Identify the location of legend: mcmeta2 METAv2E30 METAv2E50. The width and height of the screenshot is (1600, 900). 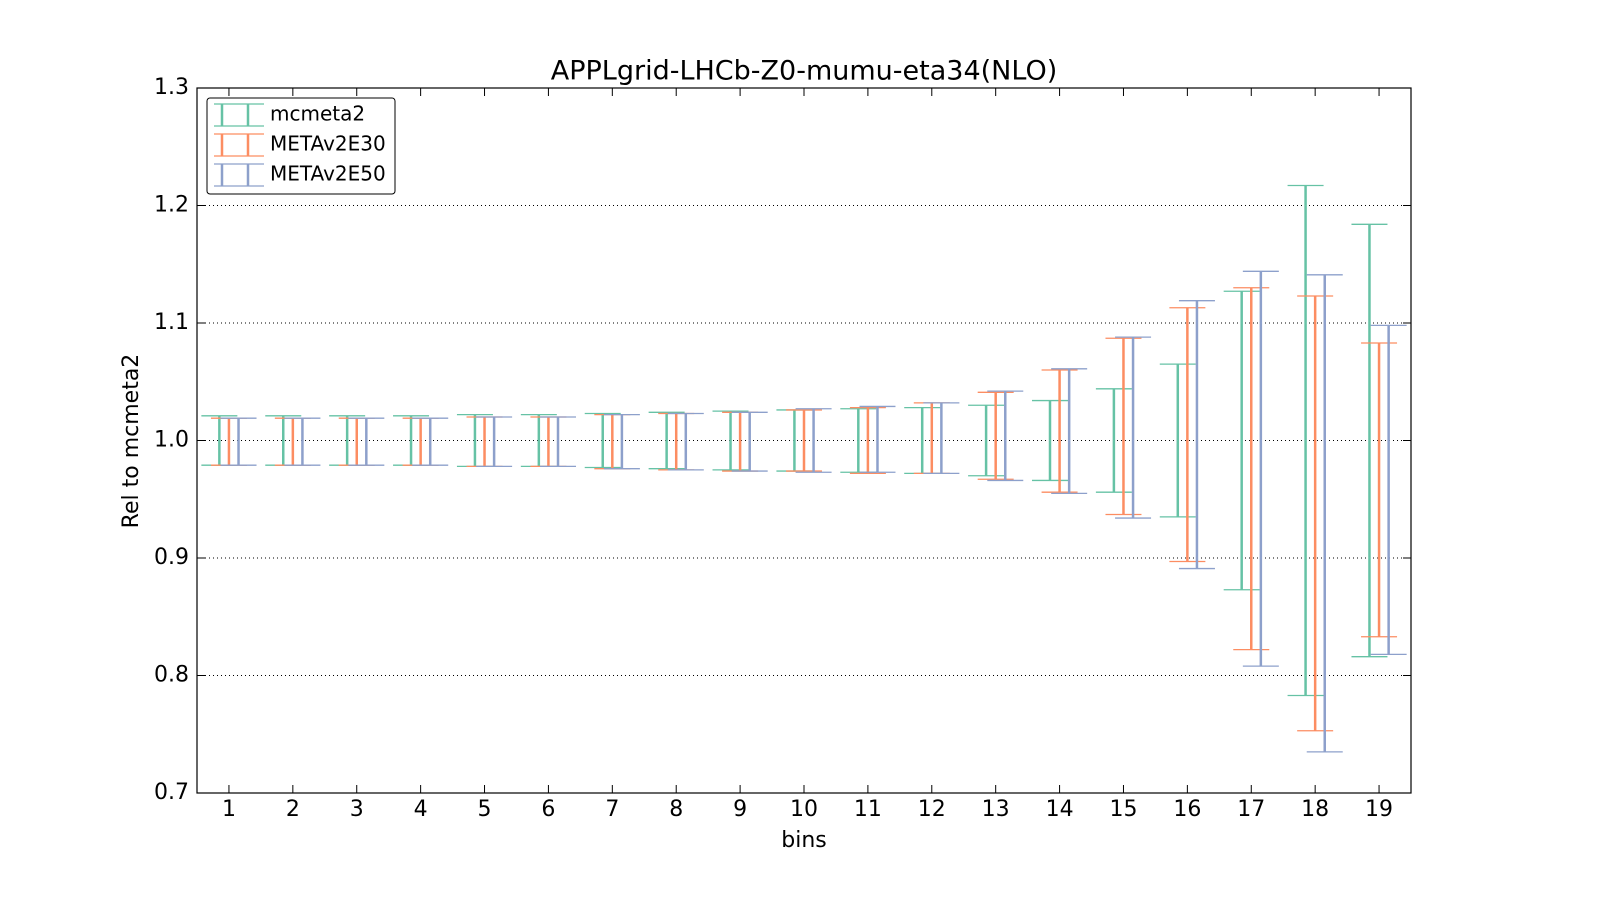
(301, 146).